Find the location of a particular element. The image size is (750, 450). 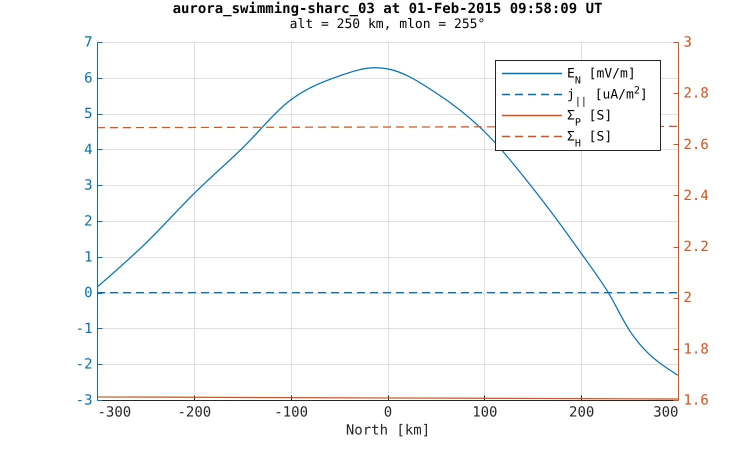

y2-tick-label: 3 is located at coordinates (688, 42).